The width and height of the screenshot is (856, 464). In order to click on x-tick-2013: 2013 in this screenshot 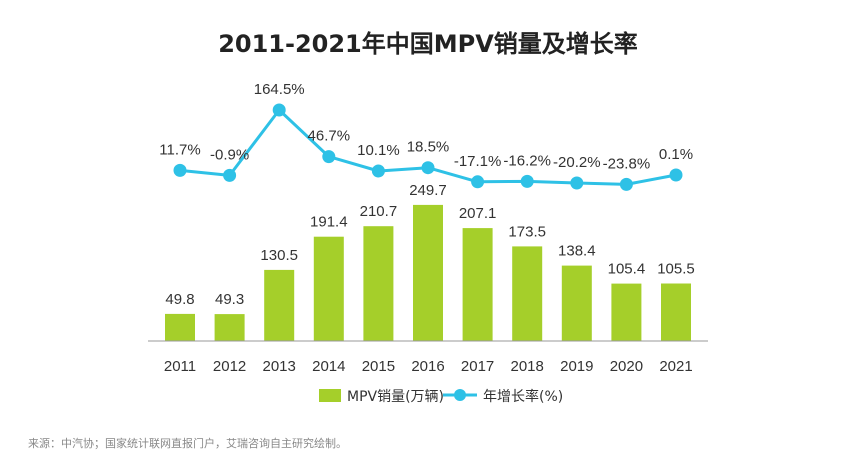, I will do `click(279, 366)`.